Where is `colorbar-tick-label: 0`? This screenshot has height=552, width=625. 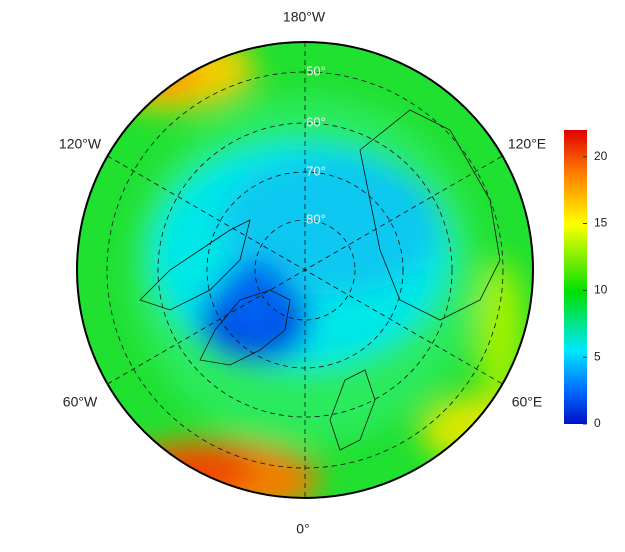
colorbar-tick-label: 0 is located at coordinates (597, 423).